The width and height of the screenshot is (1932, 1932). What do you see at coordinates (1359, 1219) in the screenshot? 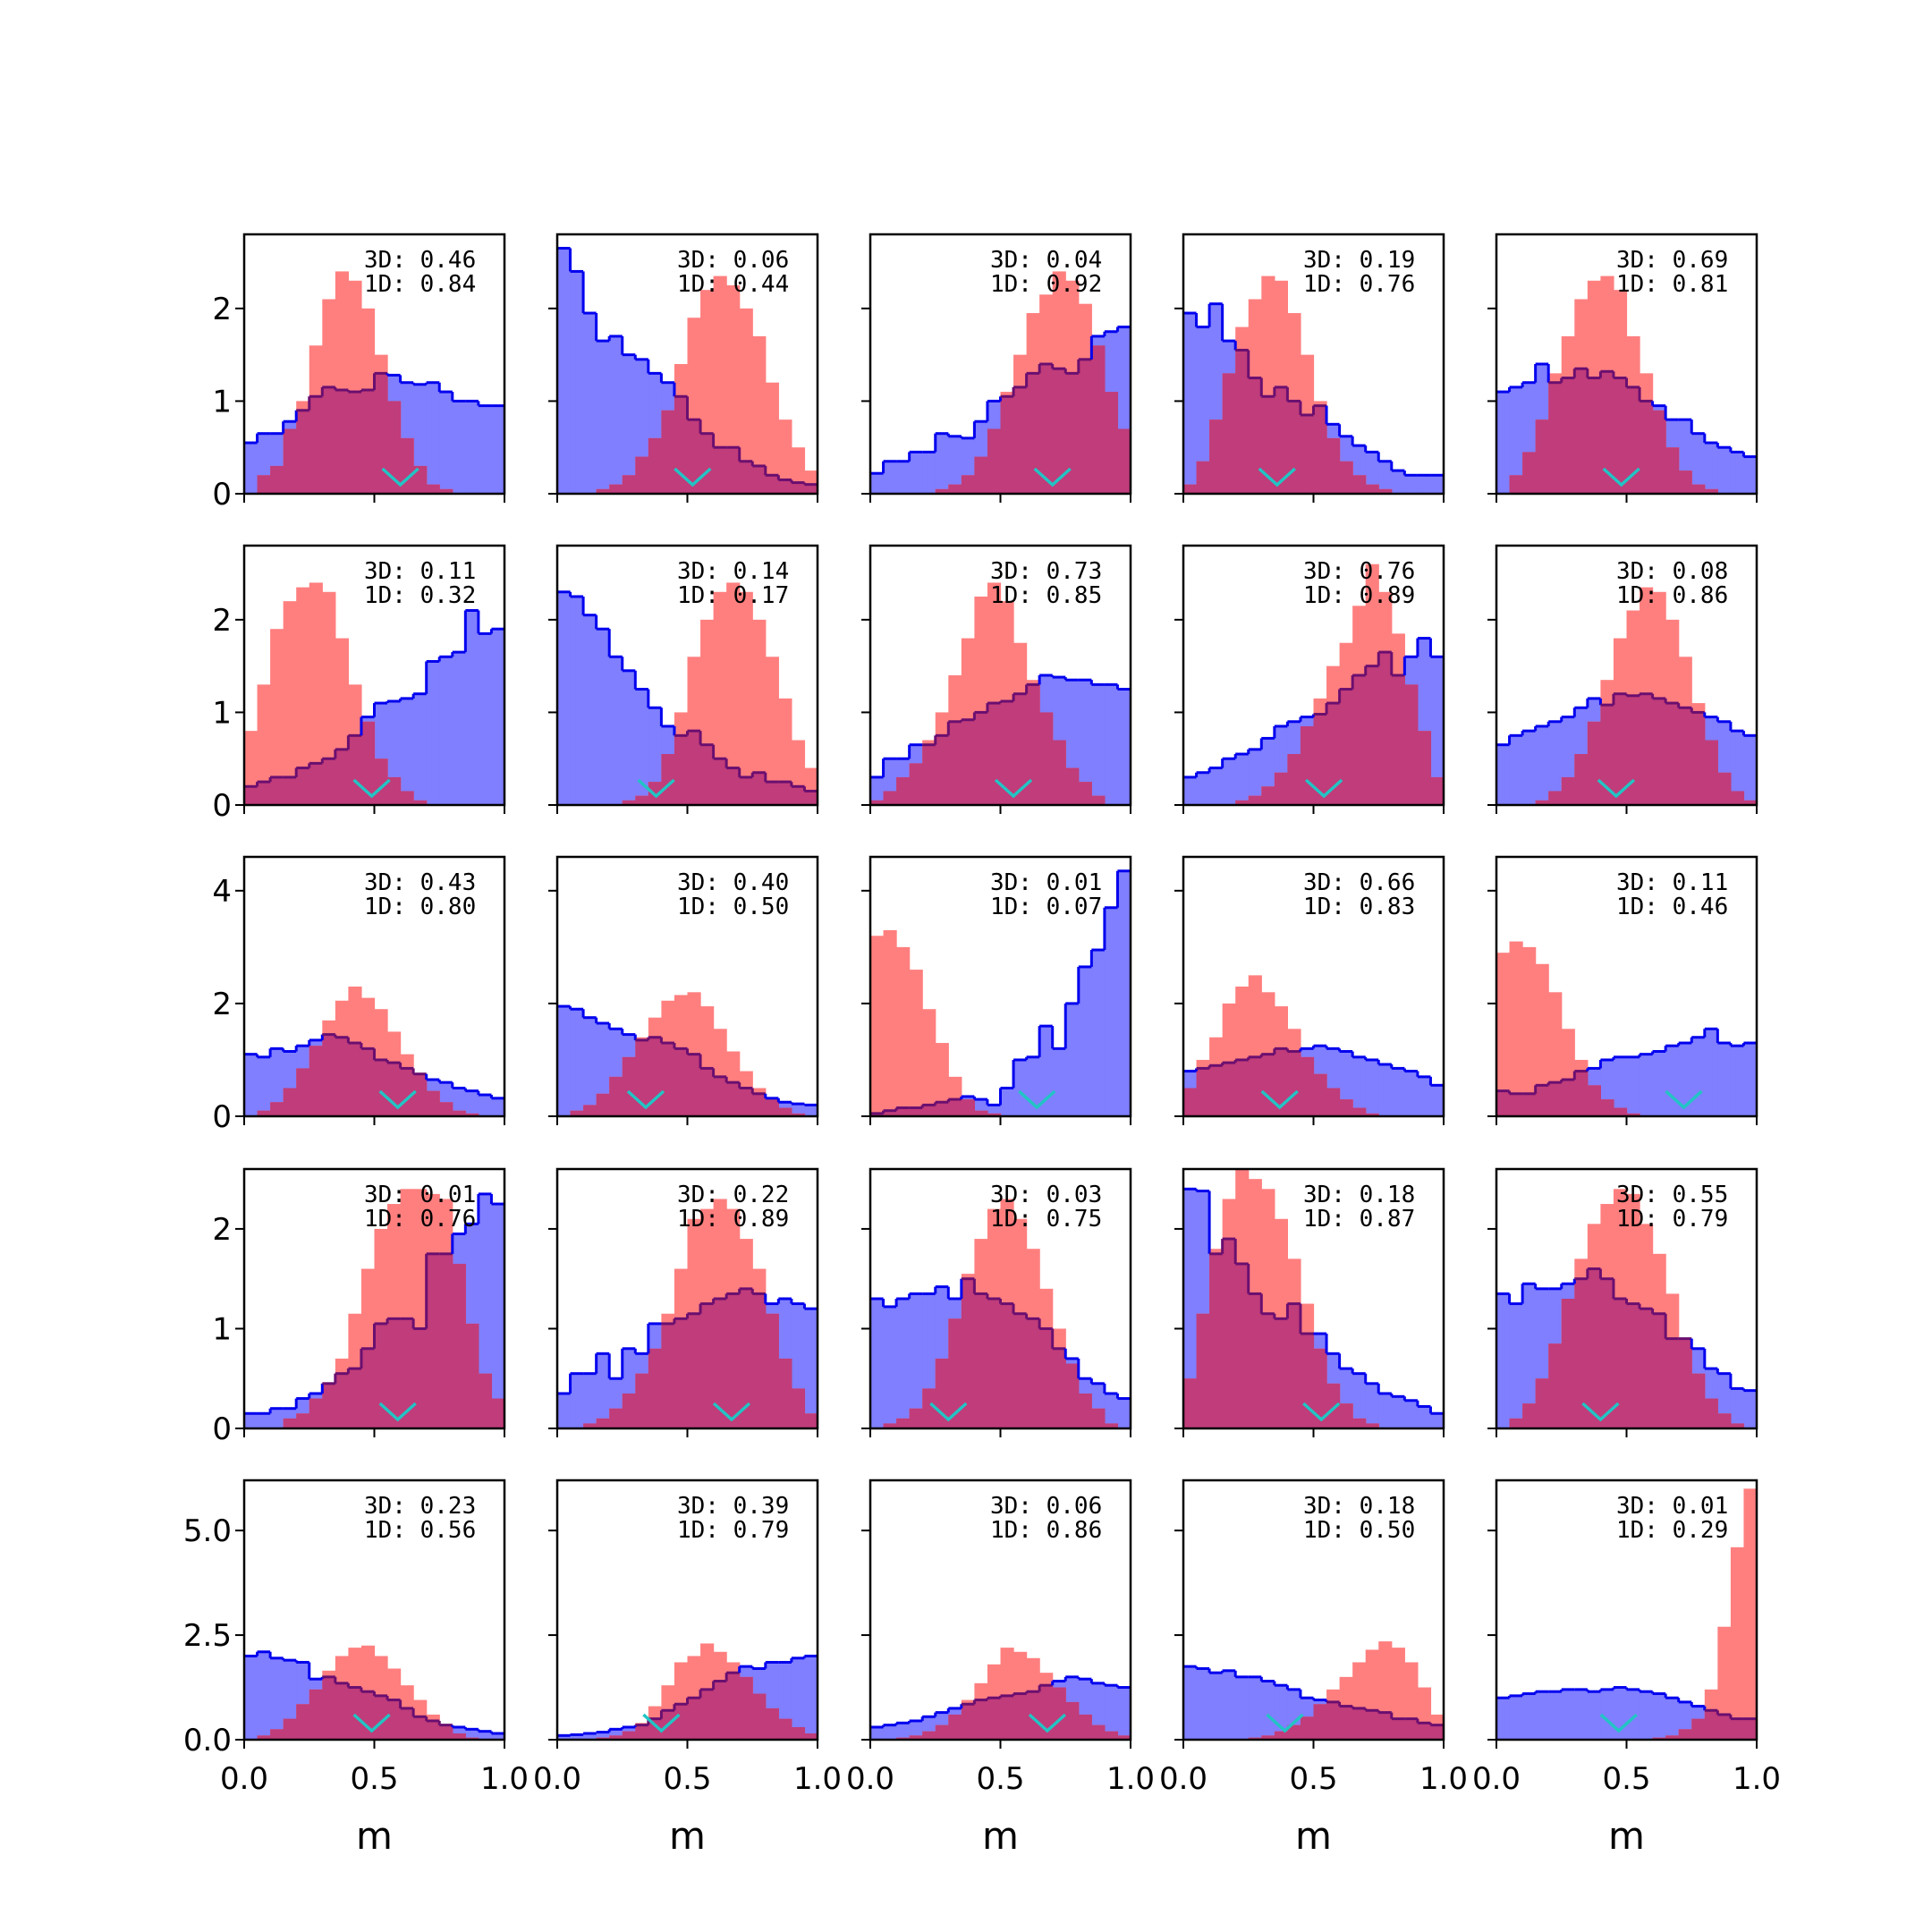
I see `annotation-1d: 1D: 0.87` at bounding box center [1359, 1219].